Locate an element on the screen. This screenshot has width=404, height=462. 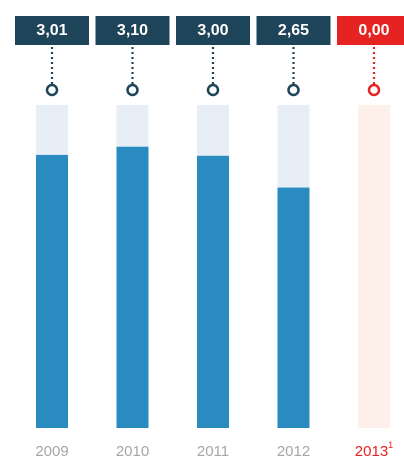
x-tick-label: 2010 is located at coordinates (132, 451).